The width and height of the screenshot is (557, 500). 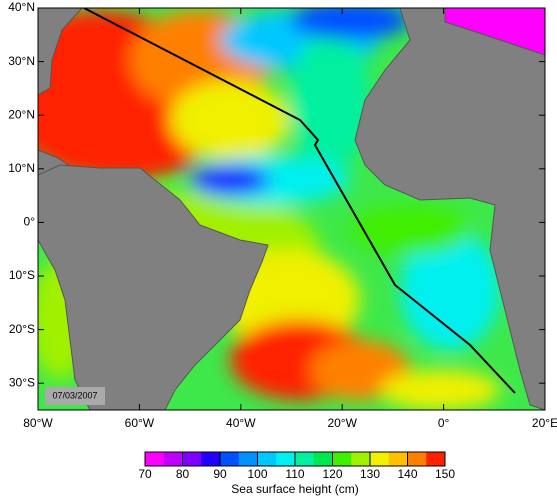 I want to click on y-tick-label: 30°N, so click(x=21, y=61).